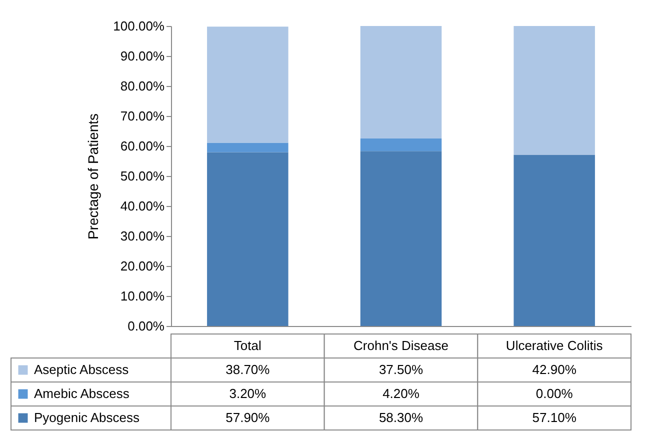 The width and height of the screenshot is (650, 432). Describe the element at coordinates (142, 206) in the screenshot. I see `y-tick-label: 40.00%` at that location.